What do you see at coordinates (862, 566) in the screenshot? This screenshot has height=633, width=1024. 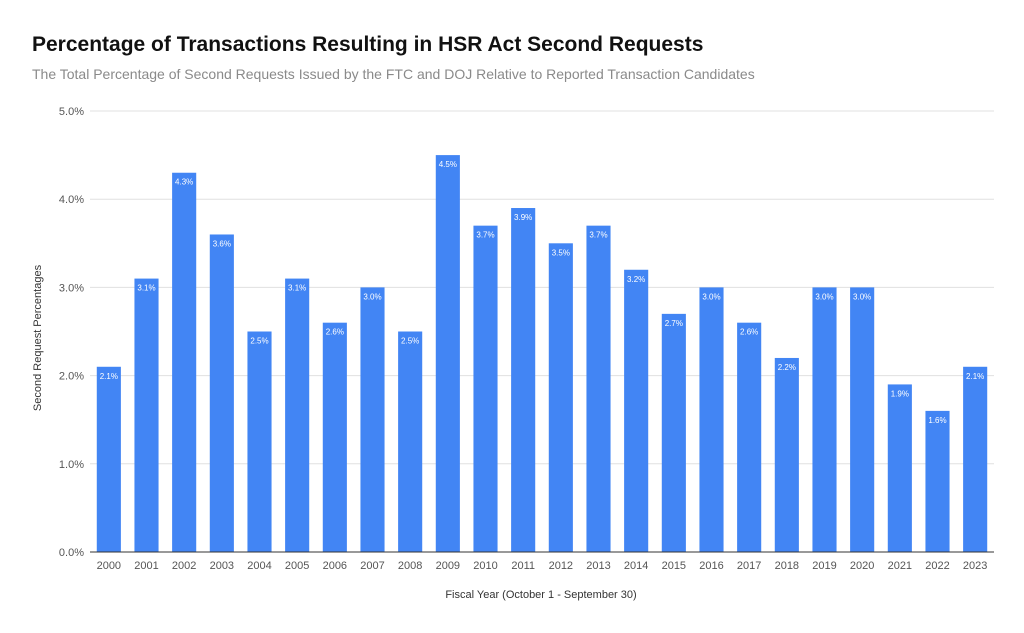 I see `x-tick-label: 2020` at bounding box center [862, 566].